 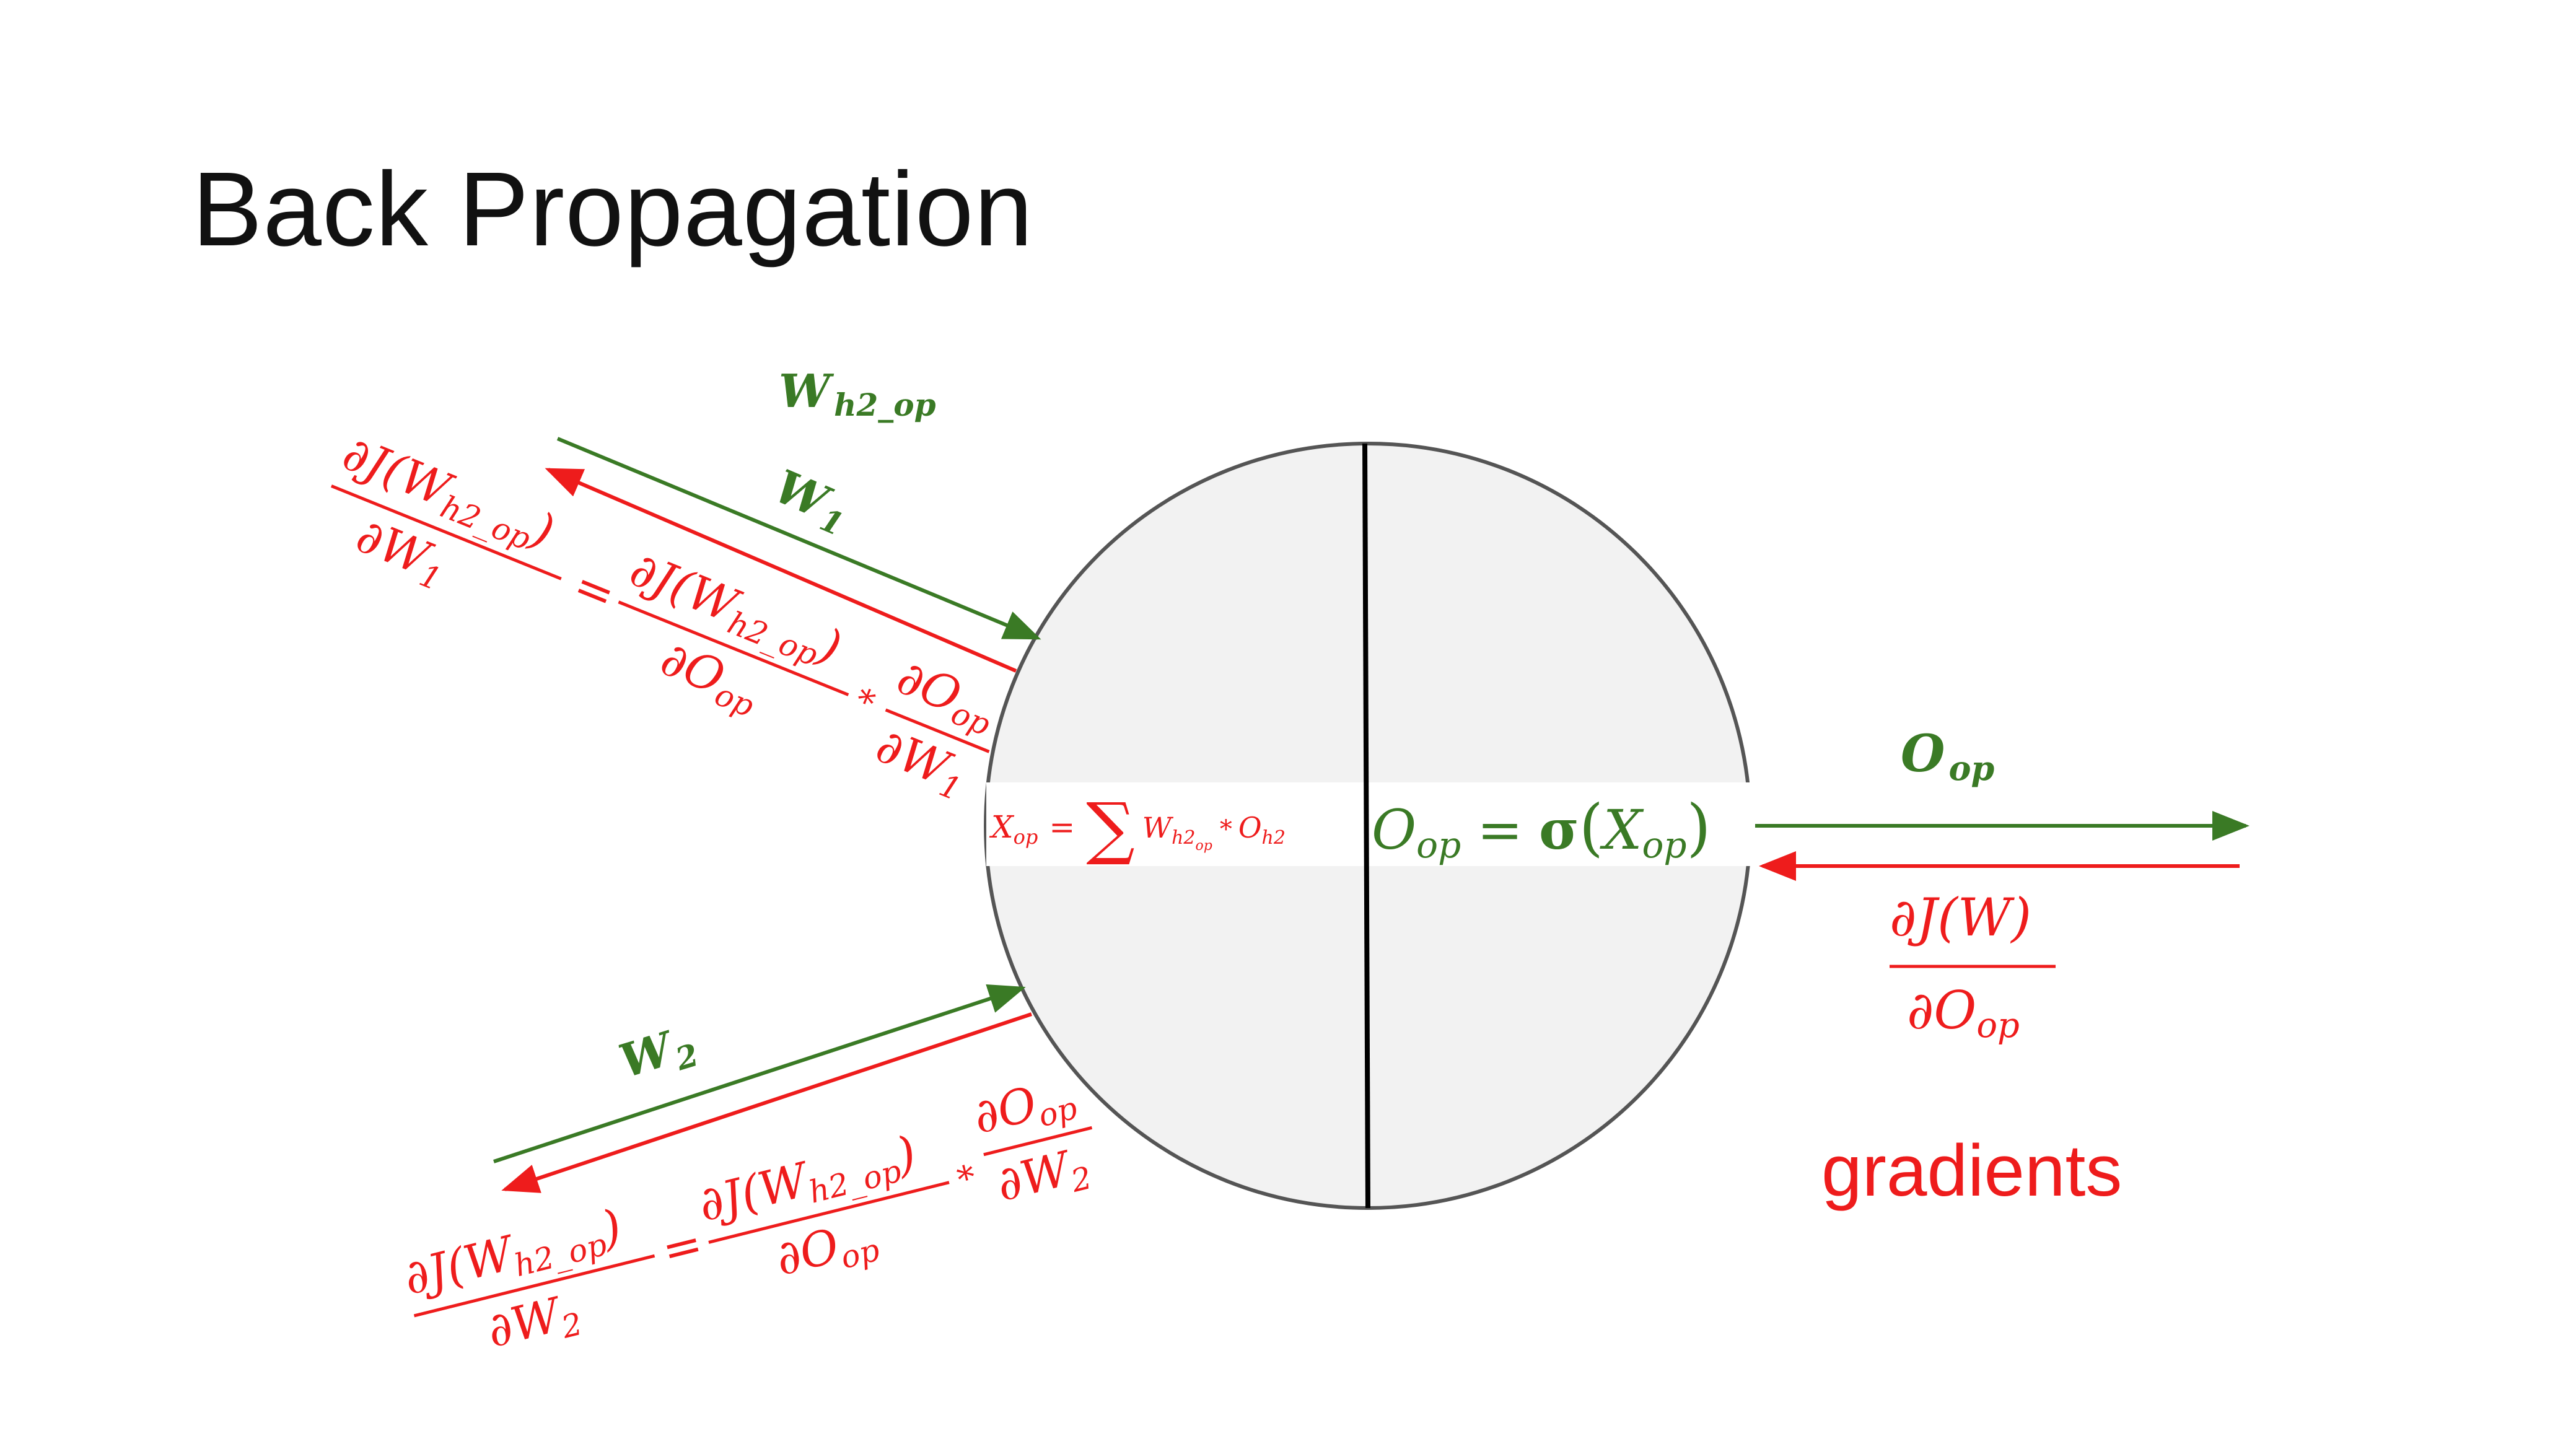 What do you see at coordinates (1973, 966) in the screenshot?
I see `gradient-output: ∂J(W) ∂Oop` at bounding box center [1973, 966].